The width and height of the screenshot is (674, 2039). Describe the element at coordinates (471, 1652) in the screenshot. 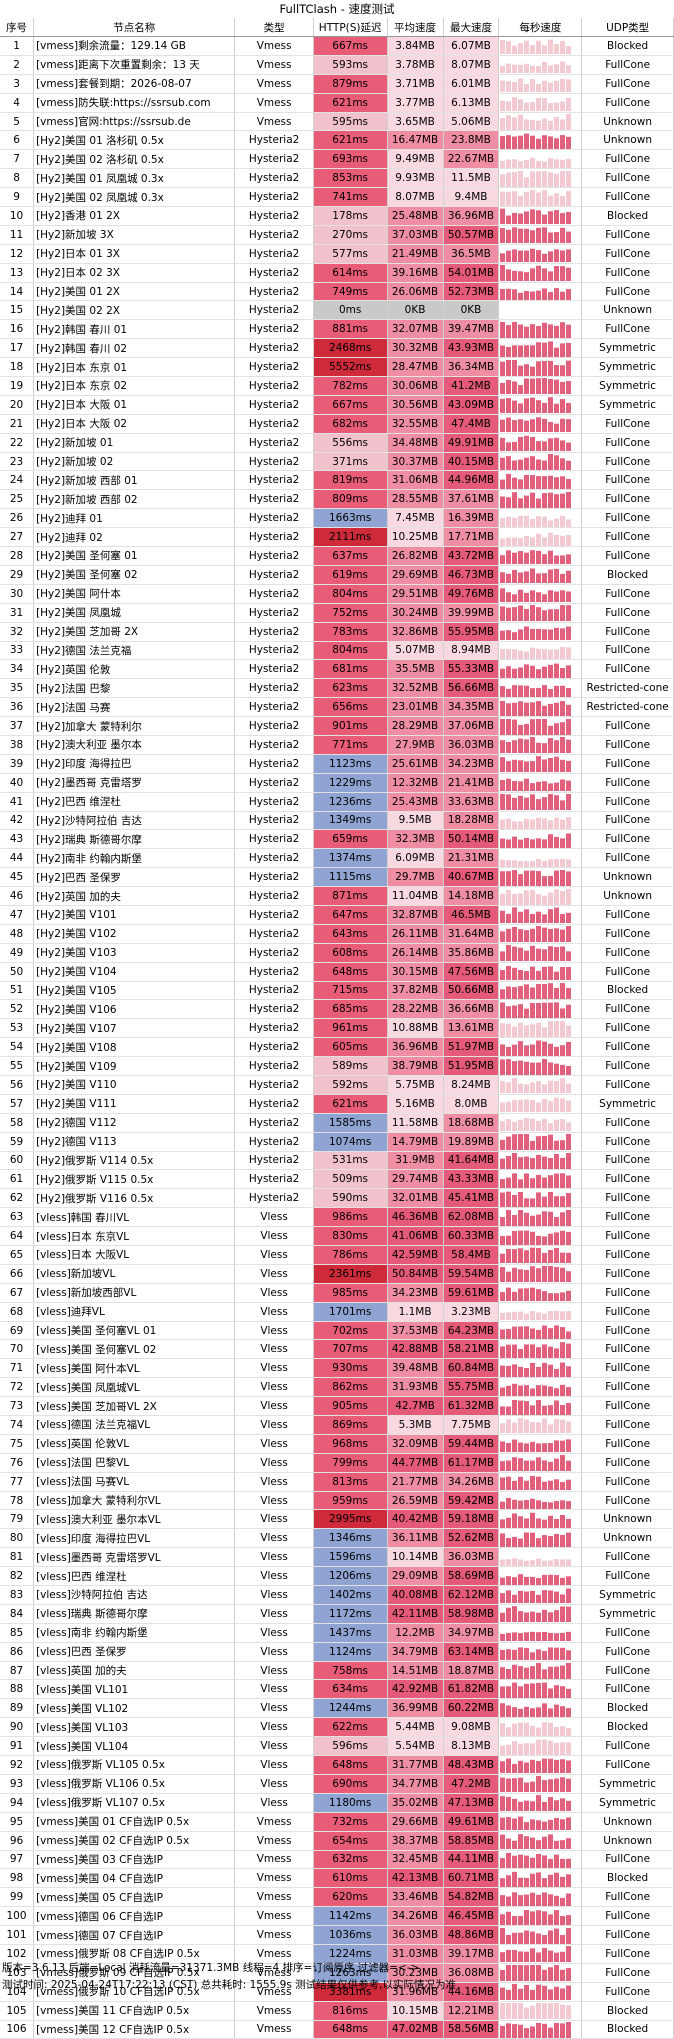

I see `max-speed-cell: 63.14MB` at that location.